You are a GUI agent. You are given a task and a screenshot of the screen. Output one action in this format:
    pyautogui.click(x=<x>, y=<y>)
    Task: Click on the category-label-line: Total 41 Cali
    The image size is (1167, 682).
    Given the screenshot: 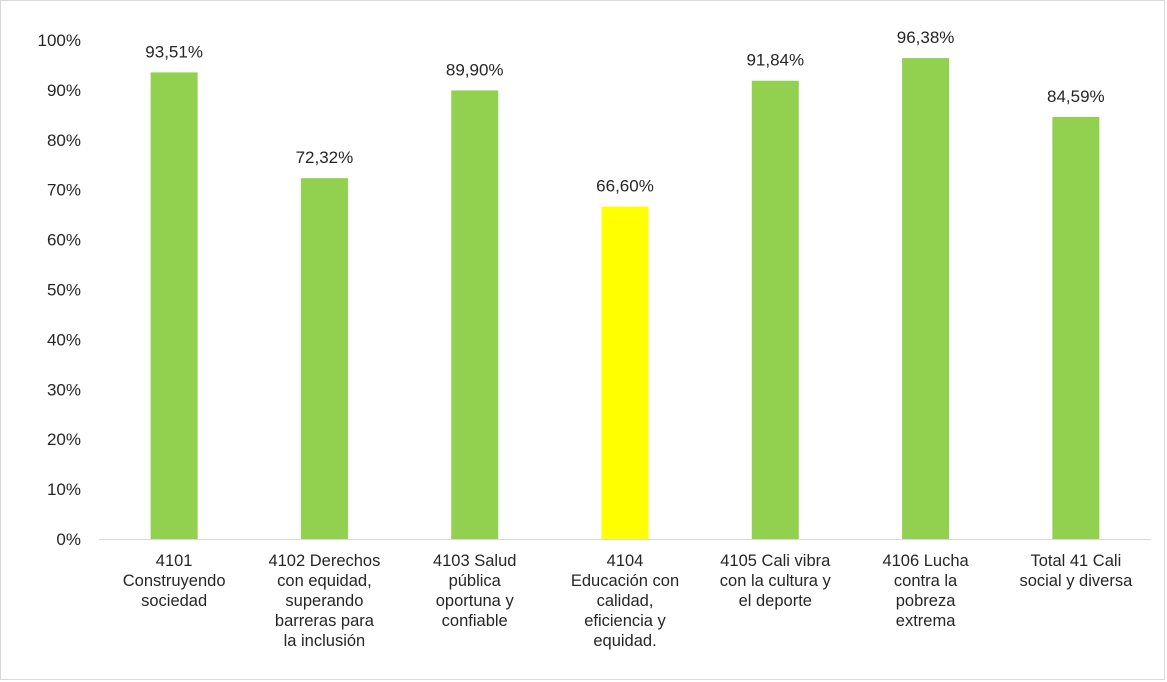 What is the action you would take?
    pyautogui.click(x=1075, y=561)
    